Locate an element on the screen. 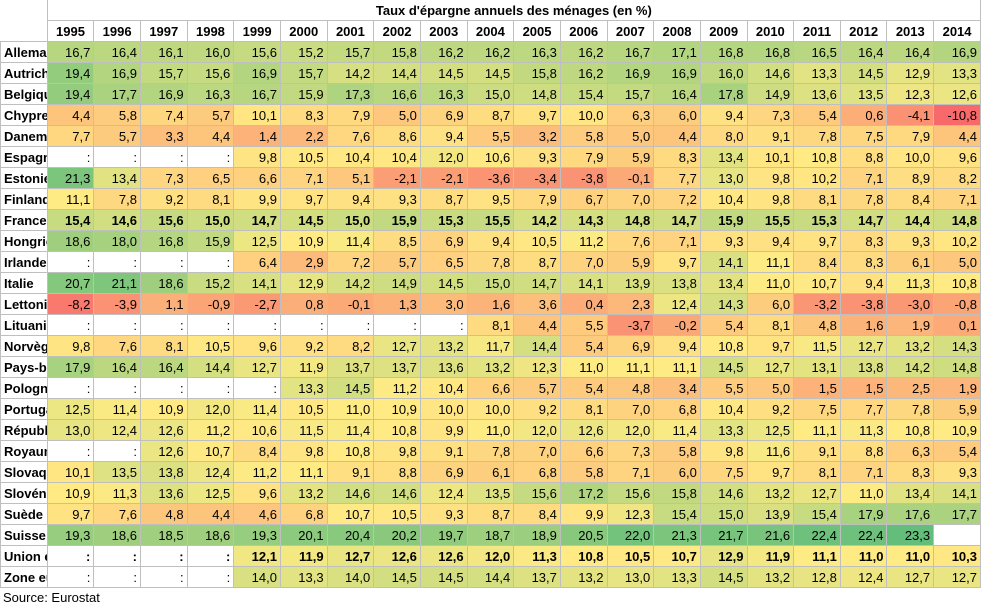  value-cell: 22,4 is located at coordinates (817, 535).